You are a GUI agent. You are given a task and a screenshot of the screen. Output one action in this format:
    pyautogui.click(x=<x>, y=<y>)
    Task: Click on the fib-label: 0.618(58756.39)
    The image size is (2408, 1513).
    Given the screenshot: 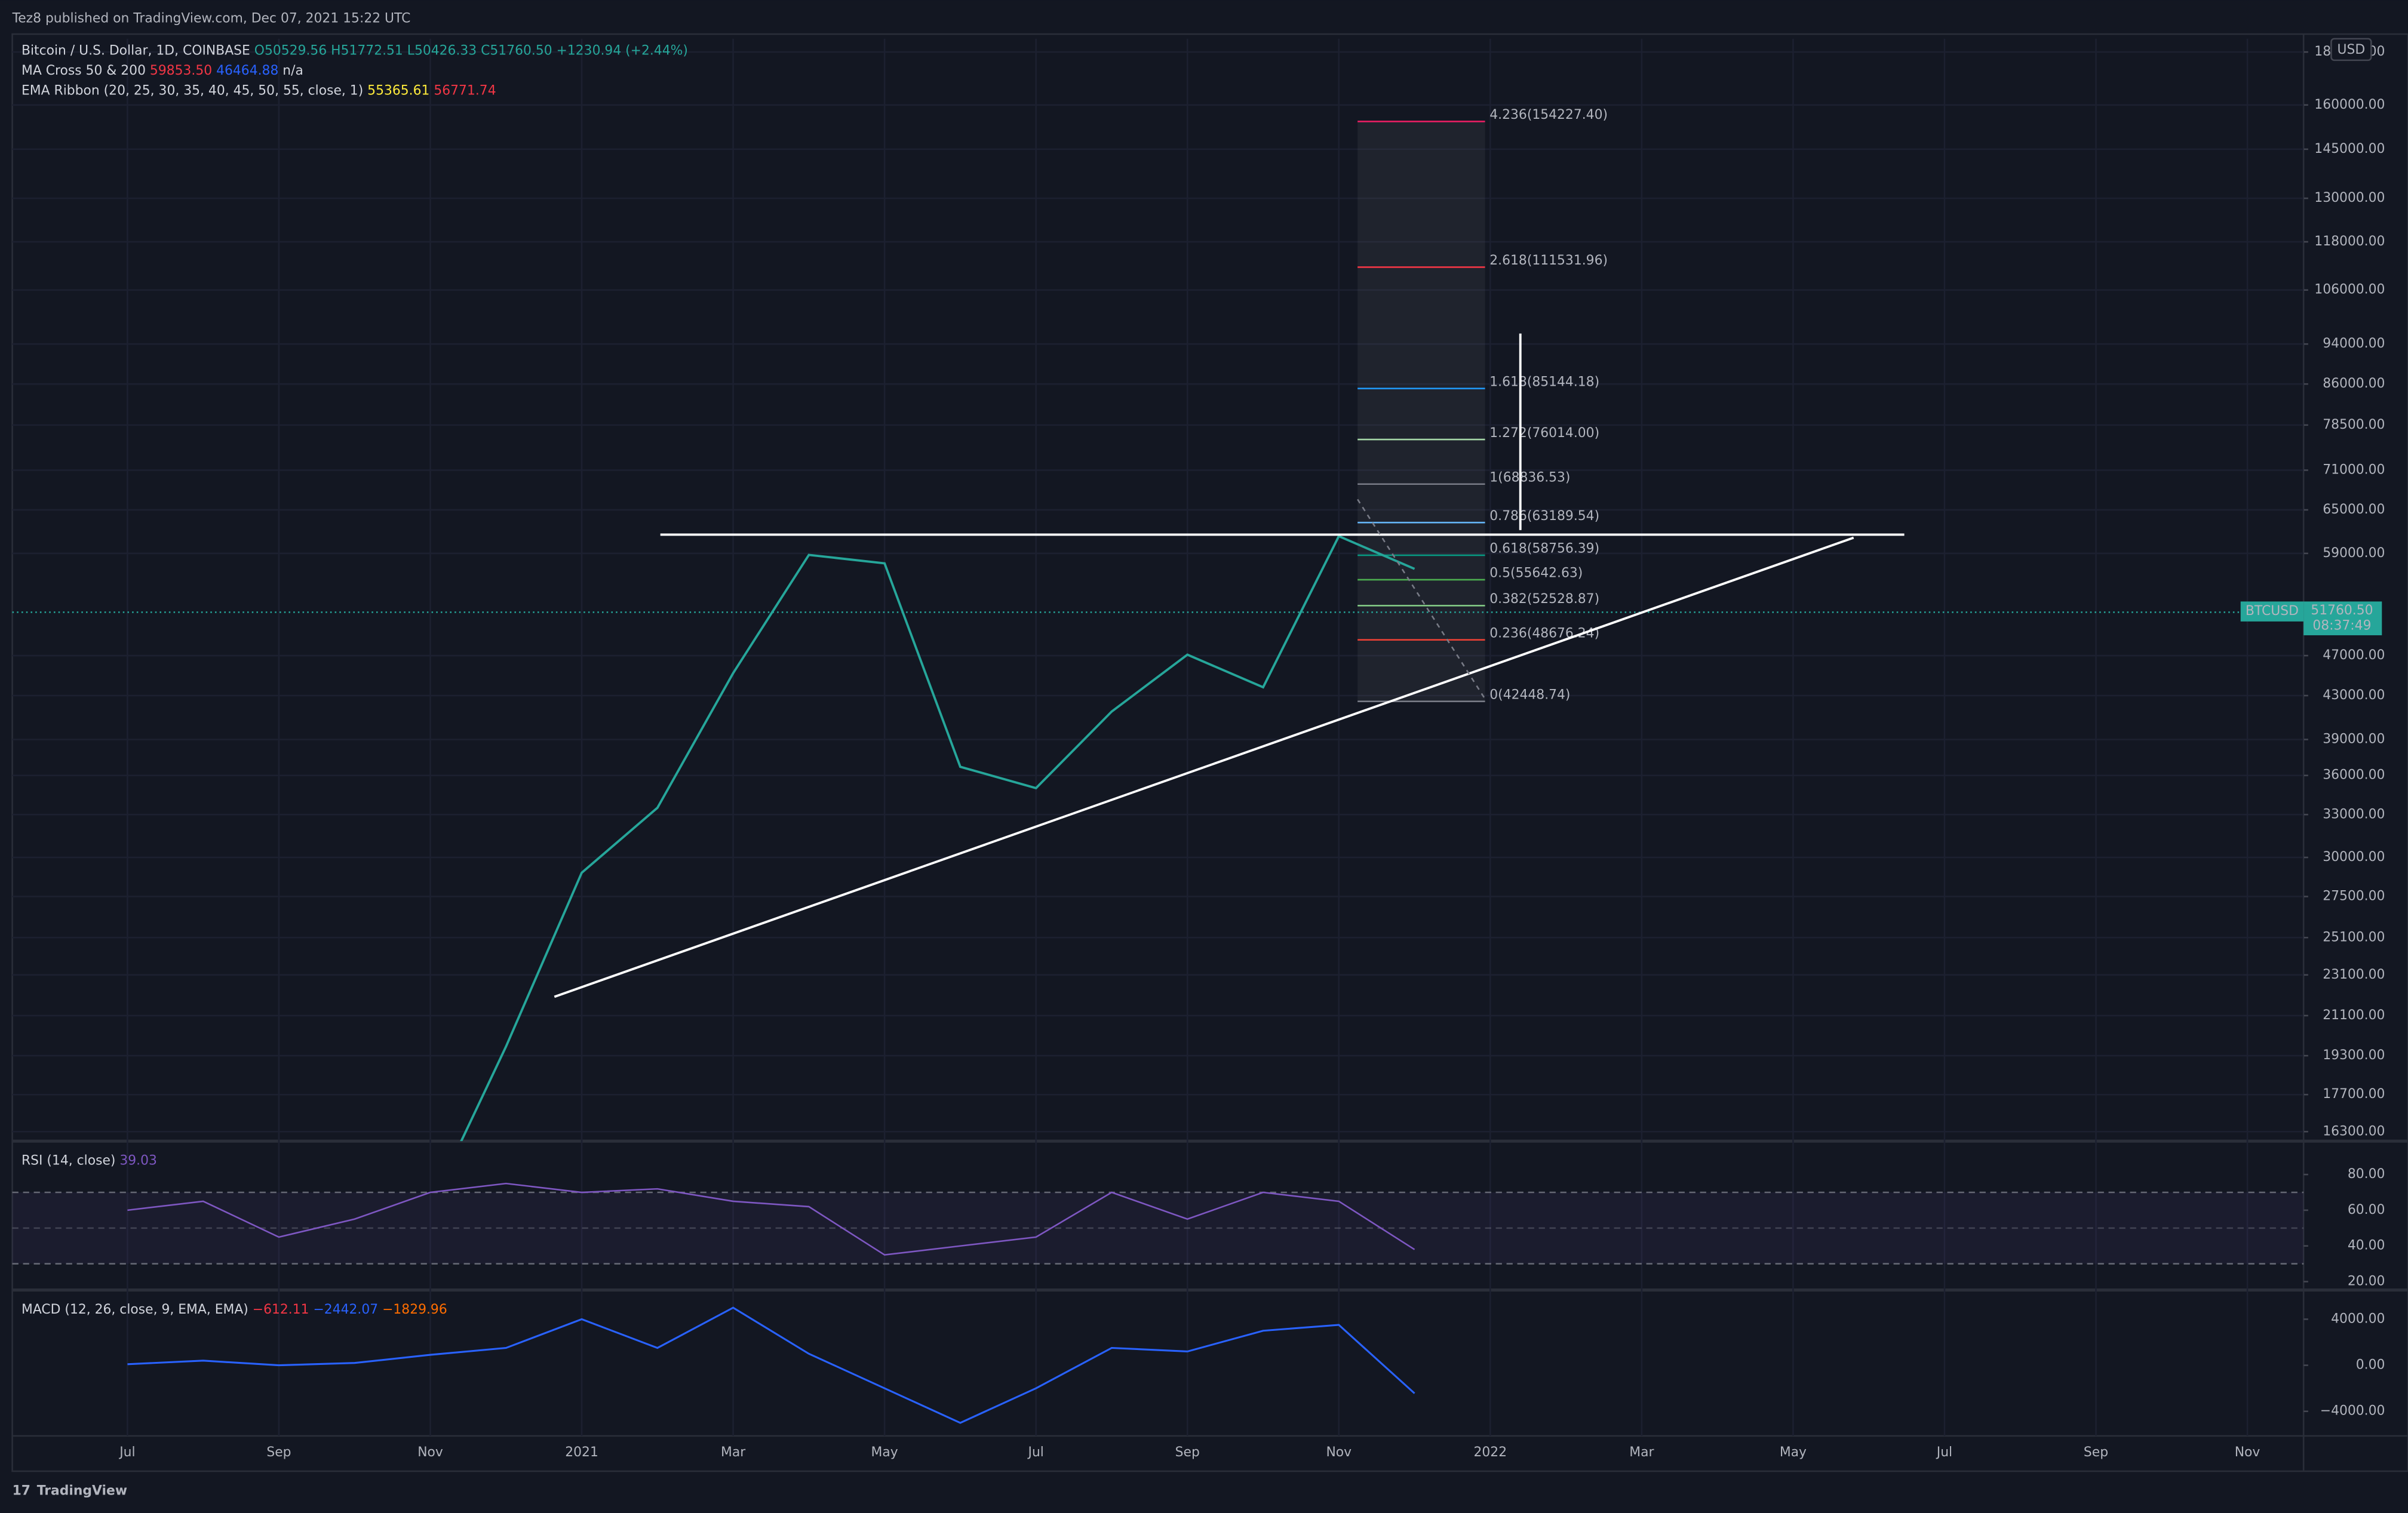 What is the action you would take?
    pyautogui.click(x=1544, y=549)
    